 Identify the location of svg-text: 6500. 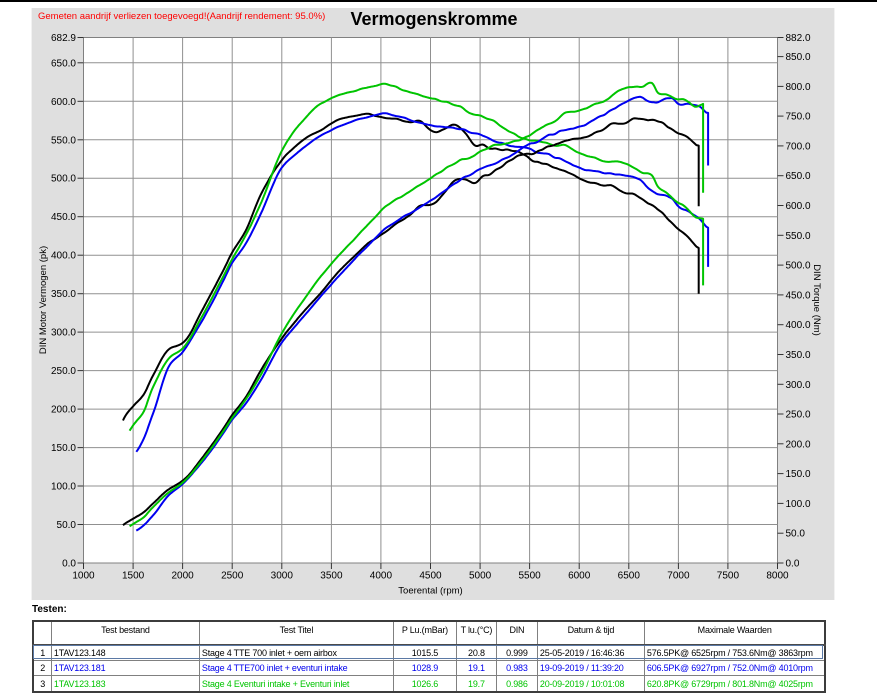
(629, 576).